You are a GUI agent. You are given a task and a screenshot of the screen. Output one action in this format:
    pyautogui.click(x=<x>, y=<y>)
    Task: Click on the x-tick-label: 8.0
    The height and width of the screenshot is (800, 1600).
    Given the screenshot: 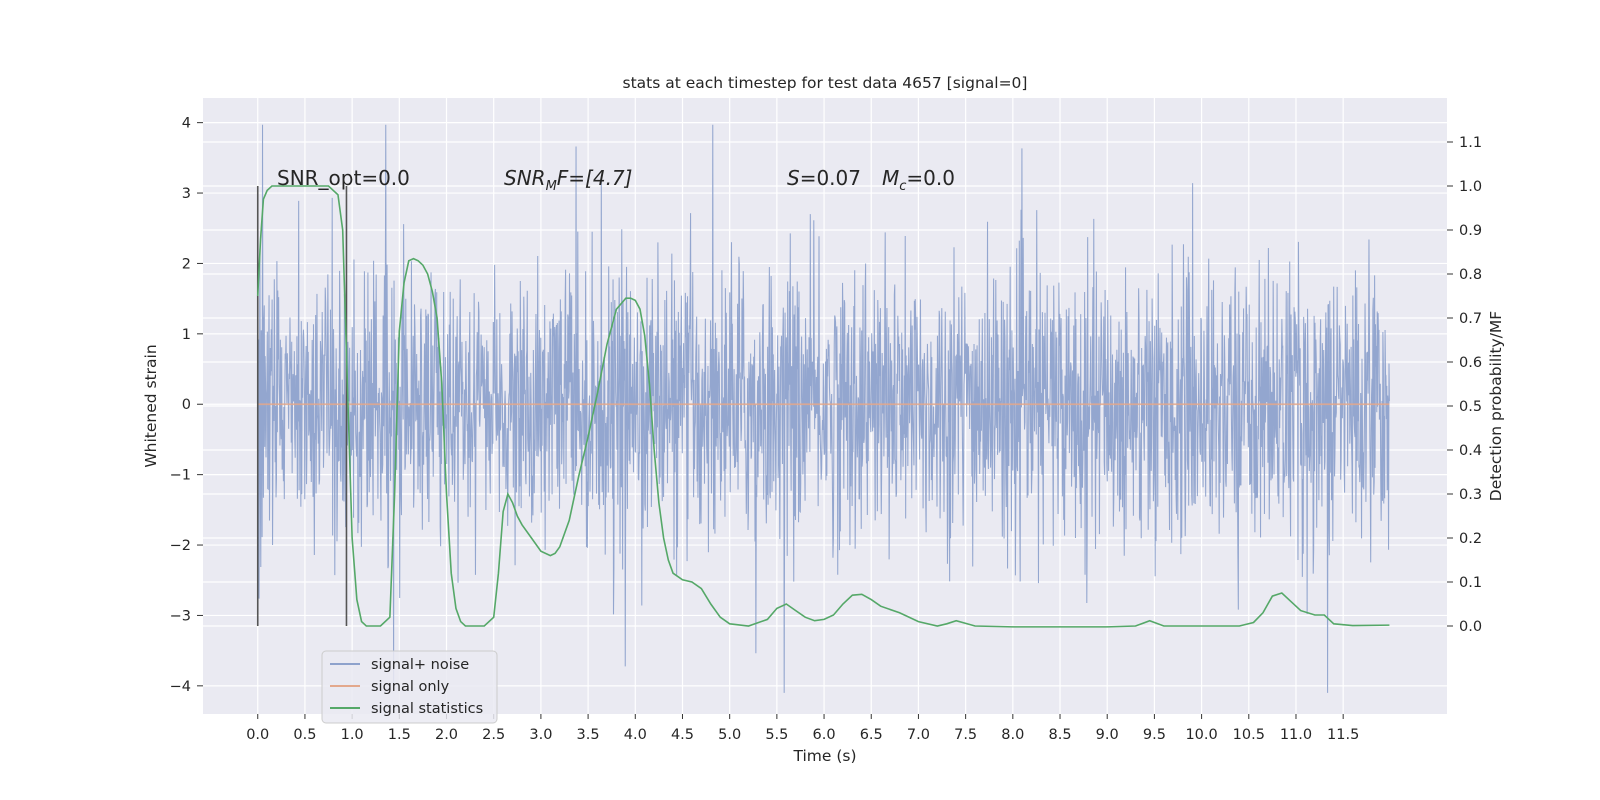 What is the action you would take?
    pyautogui.click(x=1012, y=735)
    